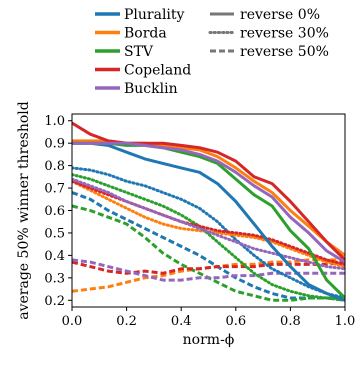 This screenshot has width=355, height=383. I want to click on x-tick-label: 0.6, so click(235, 321).